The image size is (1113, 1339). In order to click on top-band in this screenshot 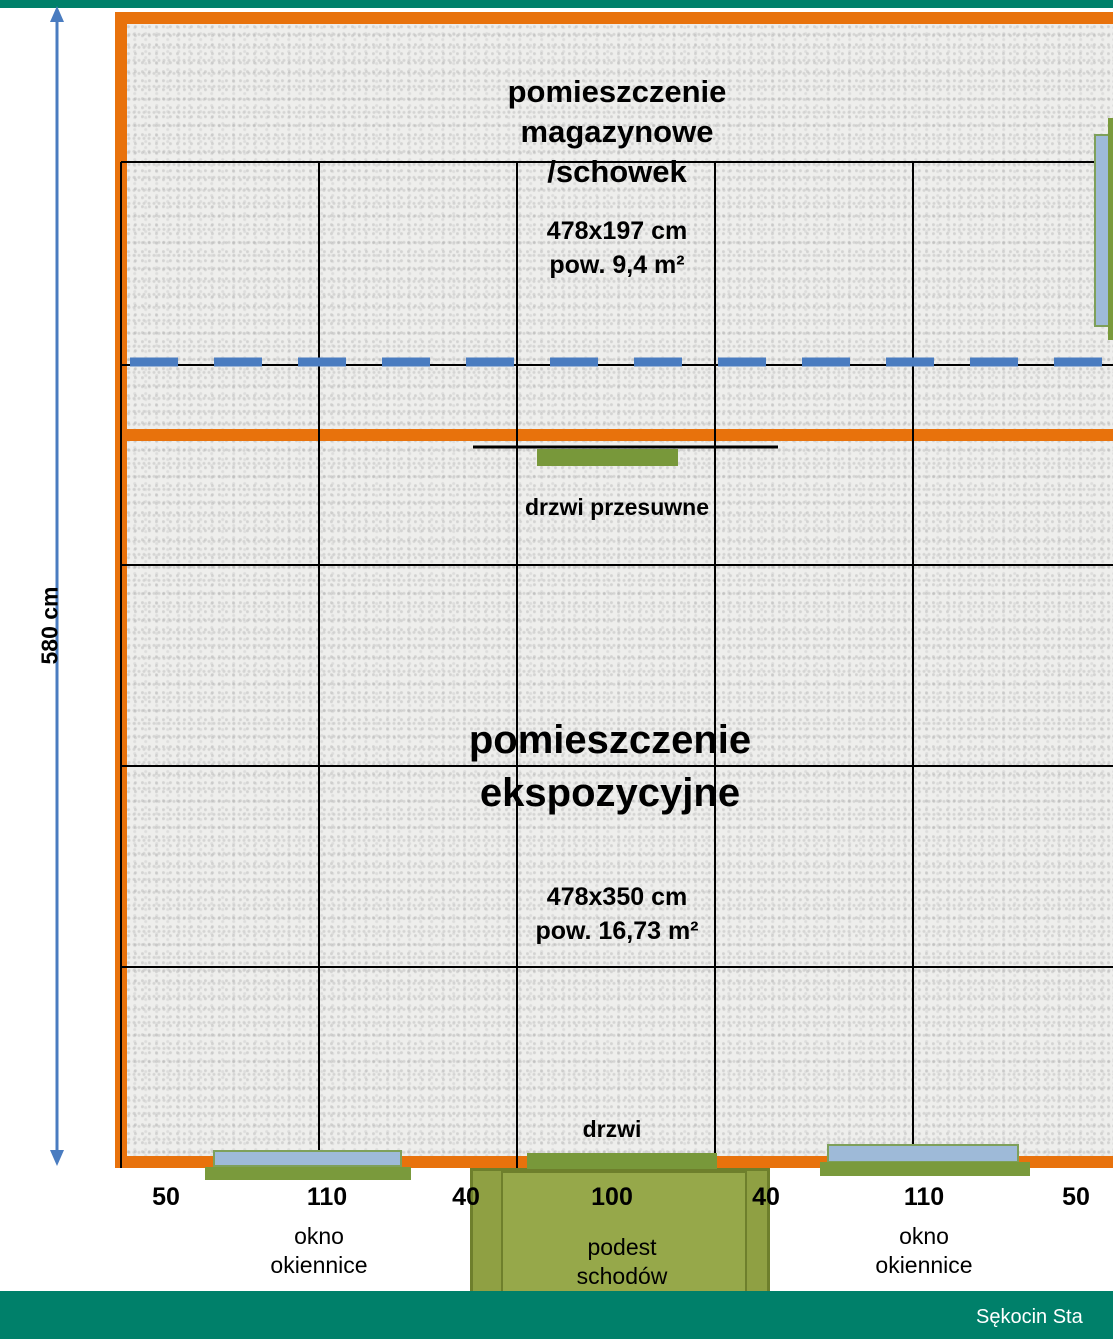, I will do `click(556, 4)`.